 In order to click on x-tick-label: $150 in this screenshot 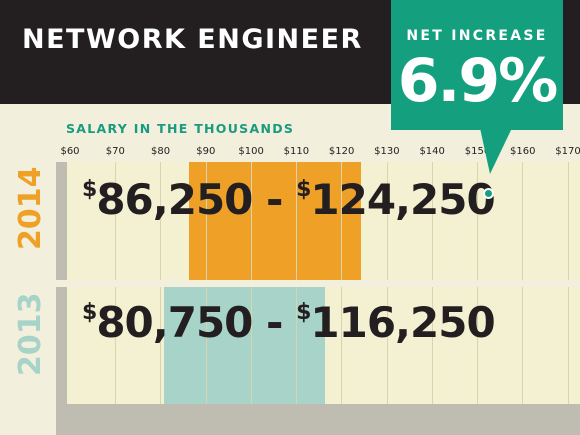, I will do `click(477, 151)`.